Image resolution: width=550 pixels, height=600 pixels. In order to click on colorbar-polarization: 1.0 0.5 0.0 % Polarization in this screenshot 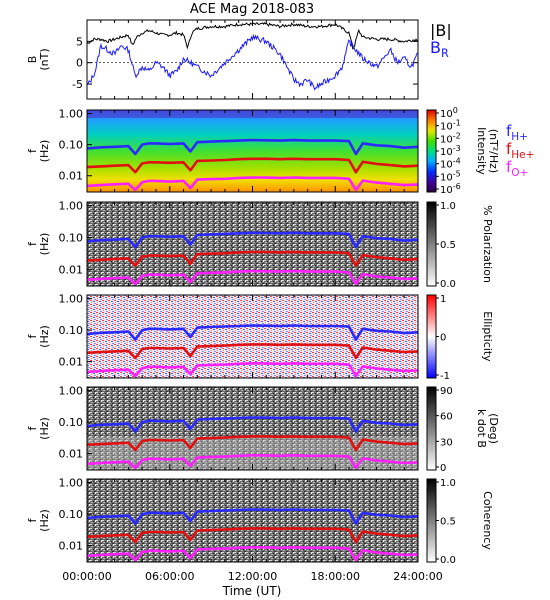, I will do `click(460, 245)`.